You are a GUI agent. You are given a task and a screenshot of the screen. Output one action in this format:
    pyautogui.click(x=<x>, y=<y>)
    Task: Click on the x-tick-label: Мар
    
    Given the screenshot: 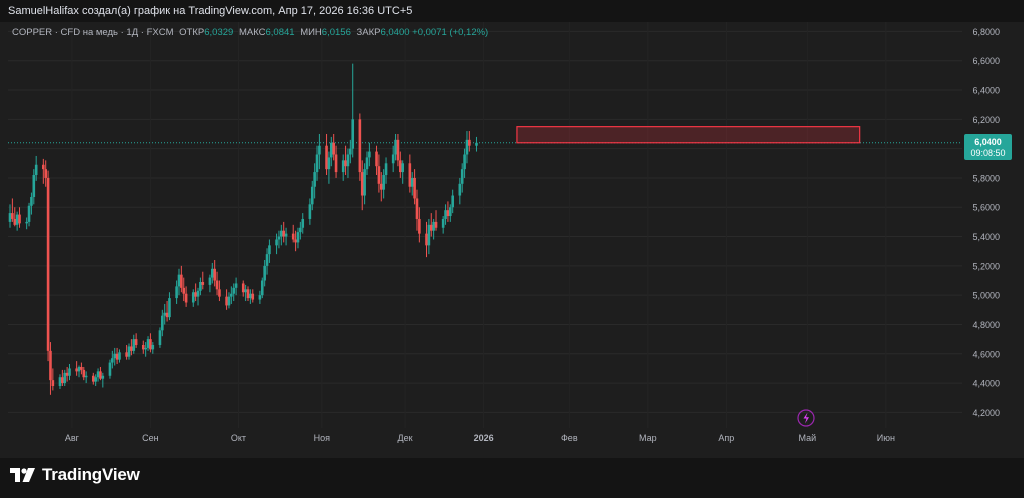 What is the action you would take?
    pyautogui.click(x=648, y=438)
    